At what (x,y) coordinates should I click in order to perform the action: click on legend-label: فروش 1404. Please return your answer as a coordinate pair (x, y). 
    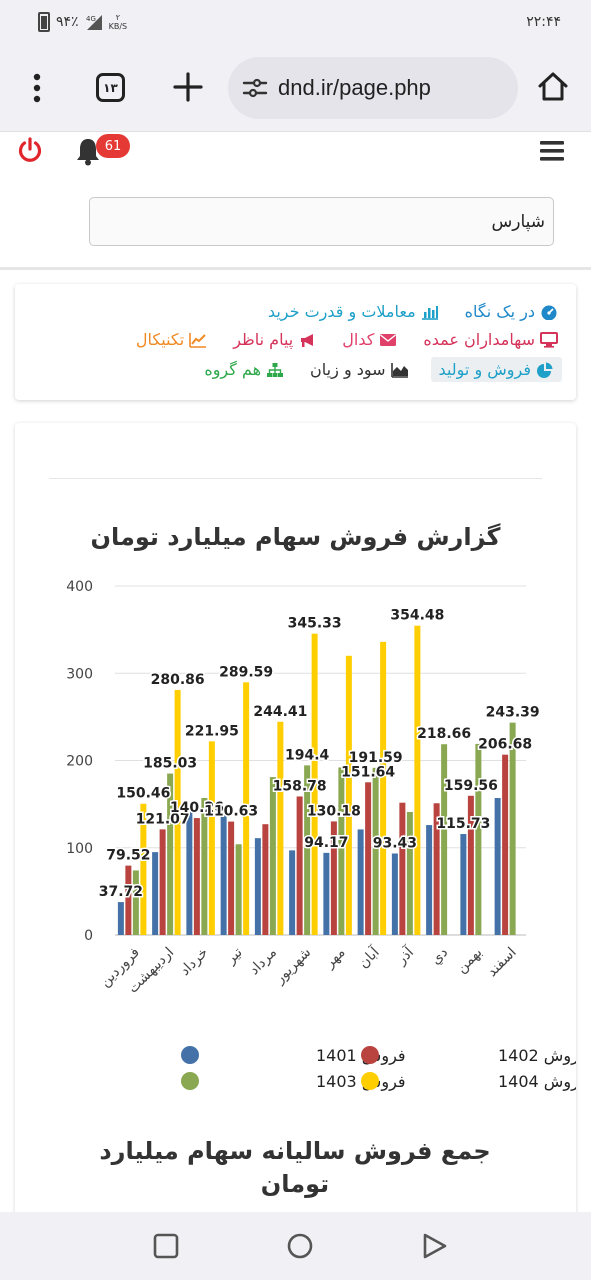
    Looking at the image, I should click on (537, 1082).